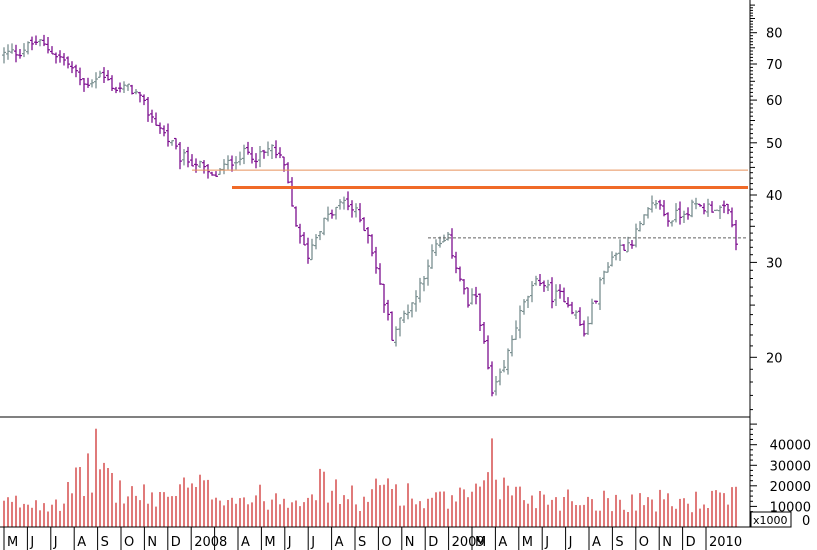  What do you see at coordinates (774, 65) in the screenshot?
I see `price-tick-label: 70` at bounding box center [774, 65].